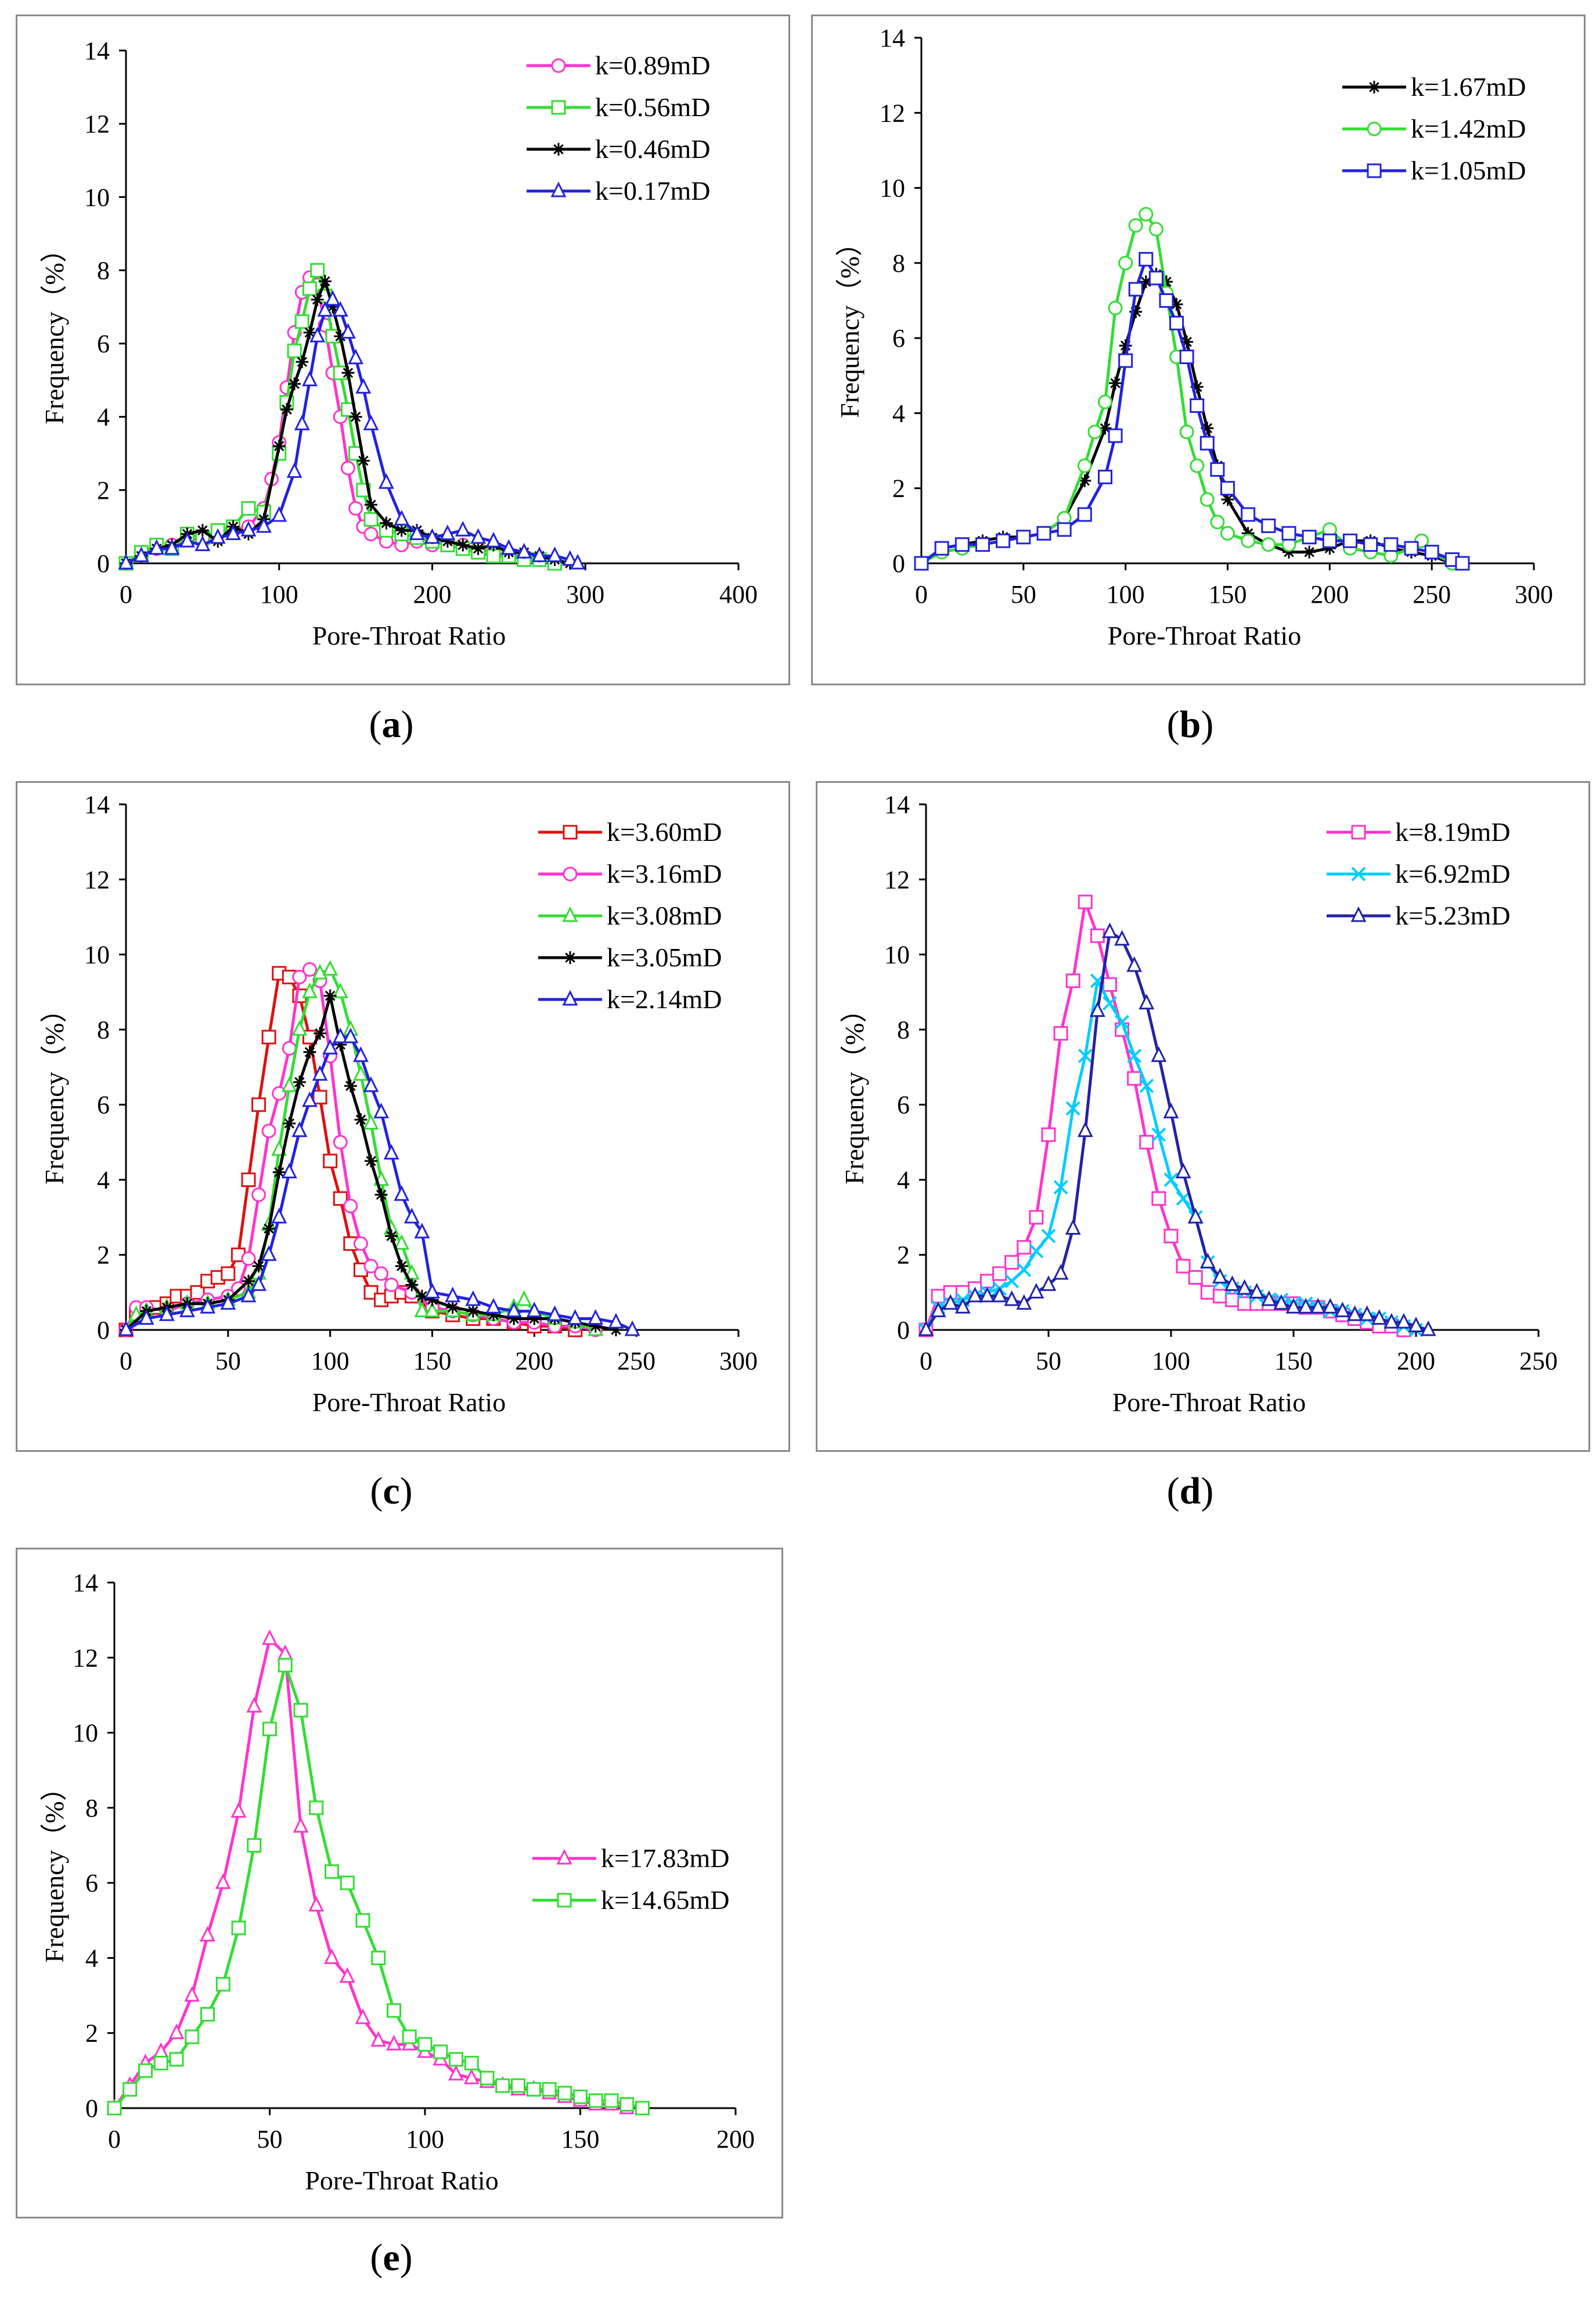  I want to click on legend-label: k=3.60mD, so click(664, 832).